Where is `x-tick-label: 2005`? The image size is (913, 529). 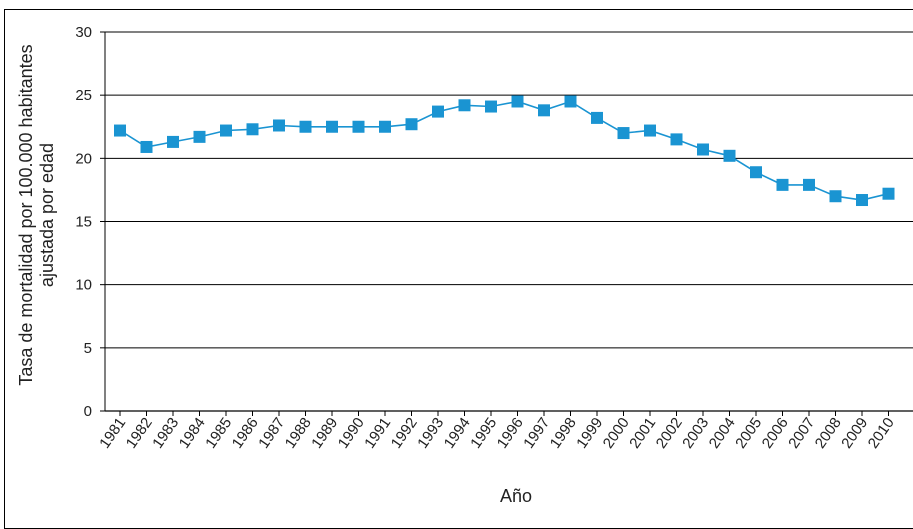 x-tick-label: 2005 is located at coordinates (748, 433).